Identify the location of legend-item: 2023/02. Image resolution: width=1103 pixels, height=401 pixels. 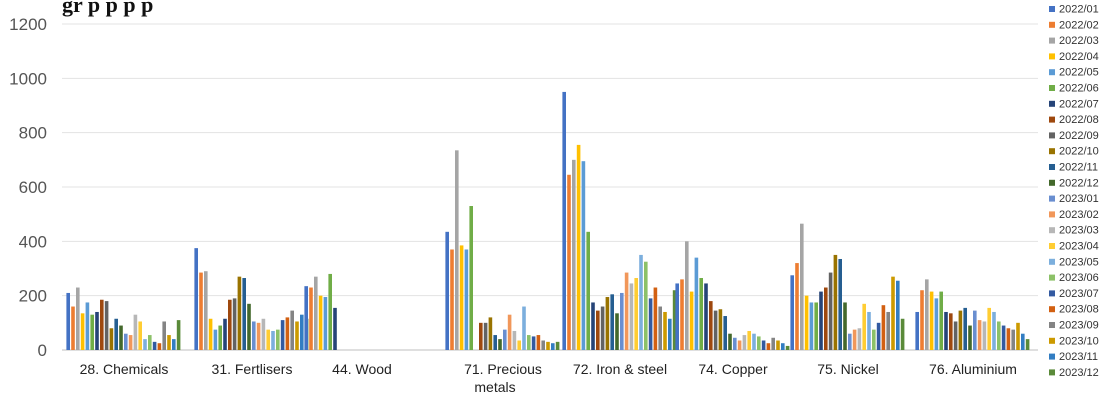
(1074, 215).